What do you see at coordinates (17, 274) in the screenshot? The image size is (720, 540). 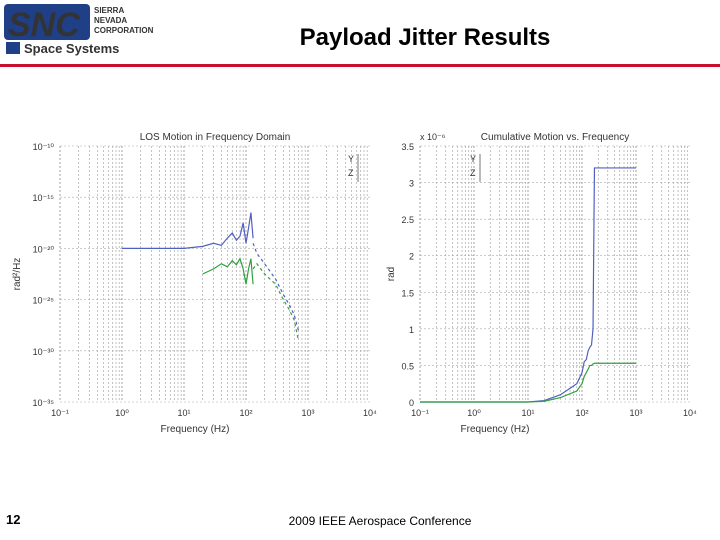 I see `y-axis-label: rad²/Hz` at bounding box center [17, 274].